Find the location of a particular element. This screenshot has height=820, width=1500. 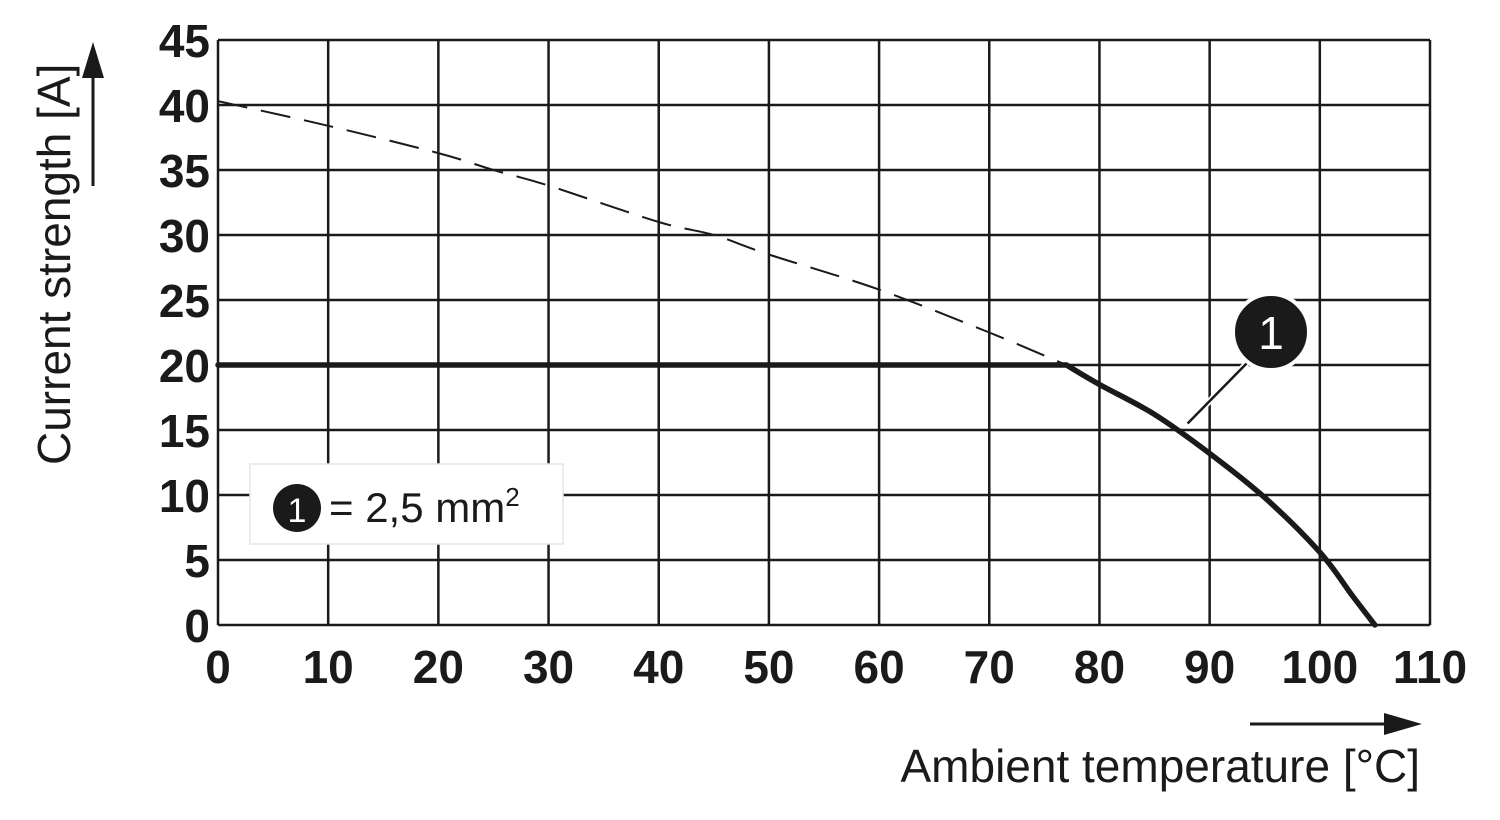

callout-badge is located at coordinates (1271, 332).